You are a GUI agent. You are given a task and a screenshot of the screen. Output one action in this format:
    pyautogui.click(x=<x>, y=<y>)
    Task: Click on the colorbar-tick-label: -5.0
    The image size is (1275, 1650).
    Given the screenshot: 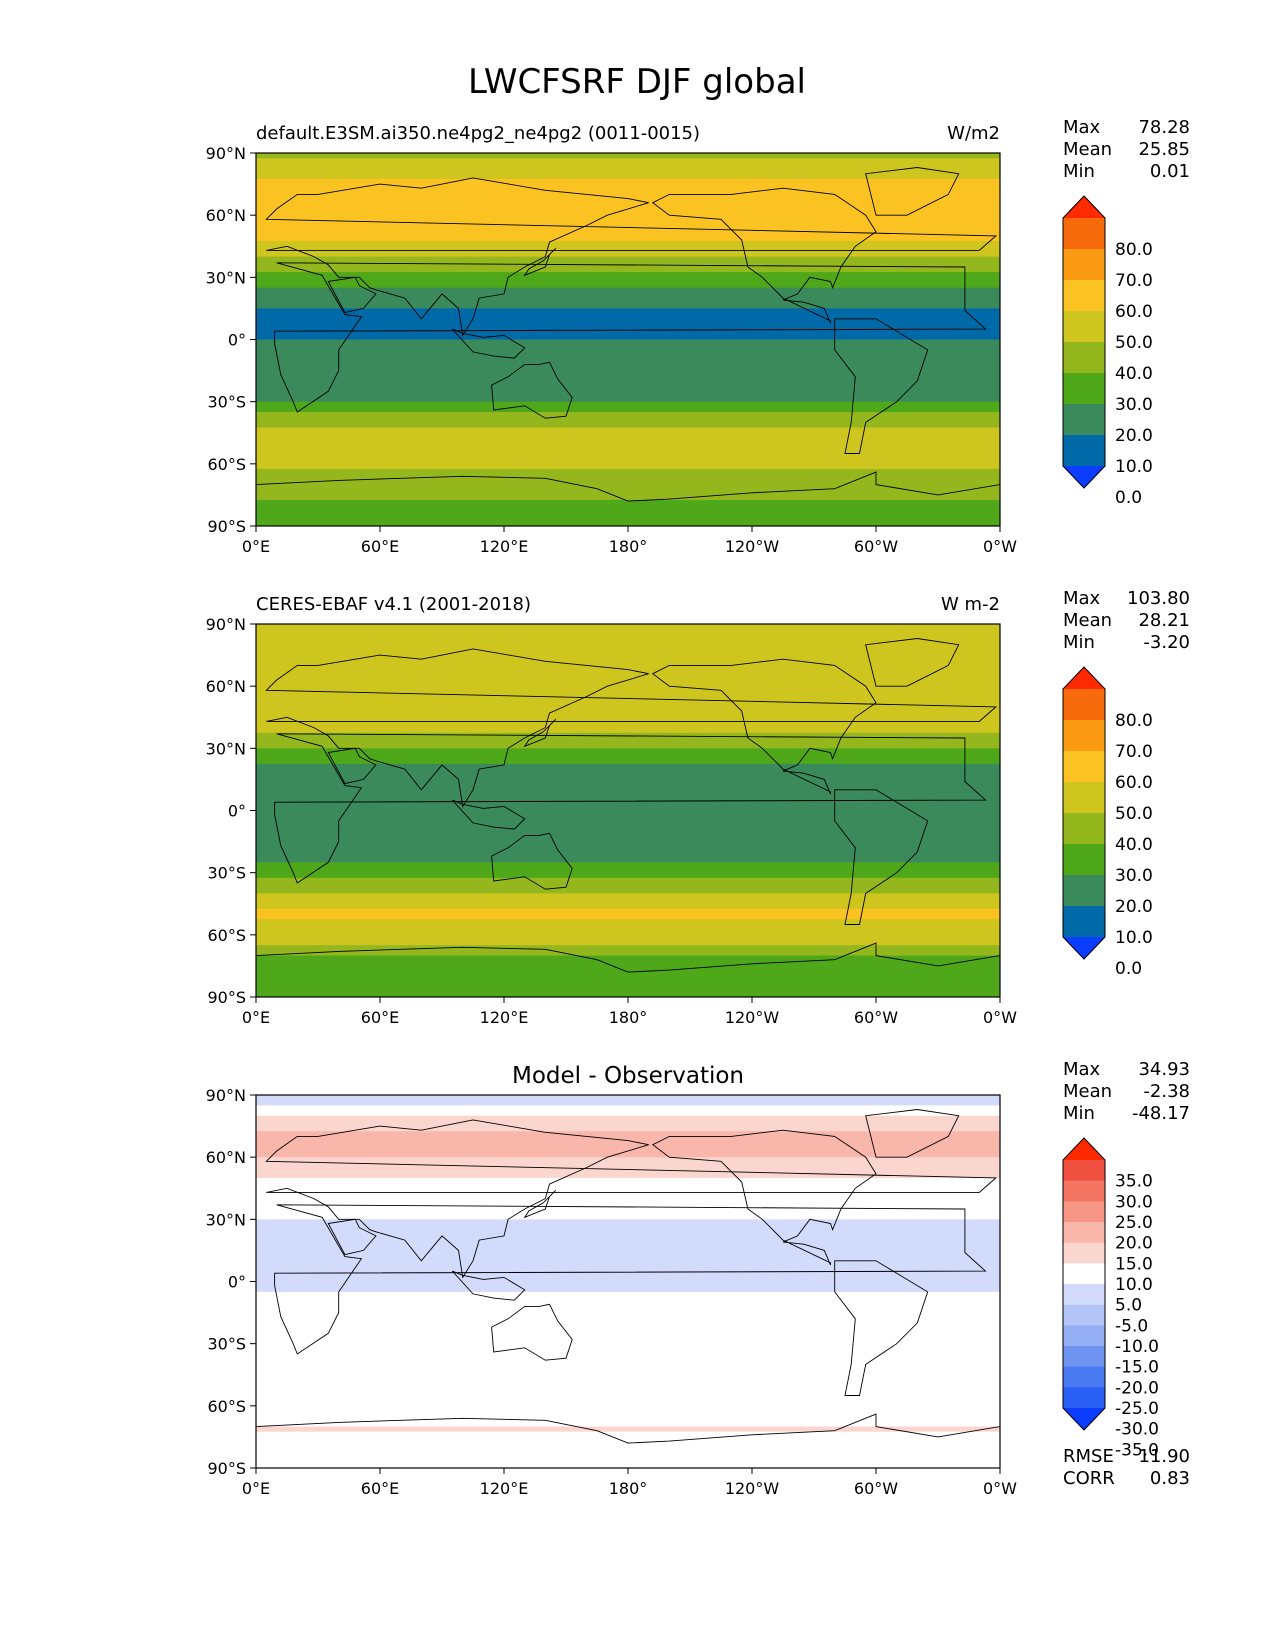 What is the action you would take?
    pyautogui.click(x=1131, y=1326)
    